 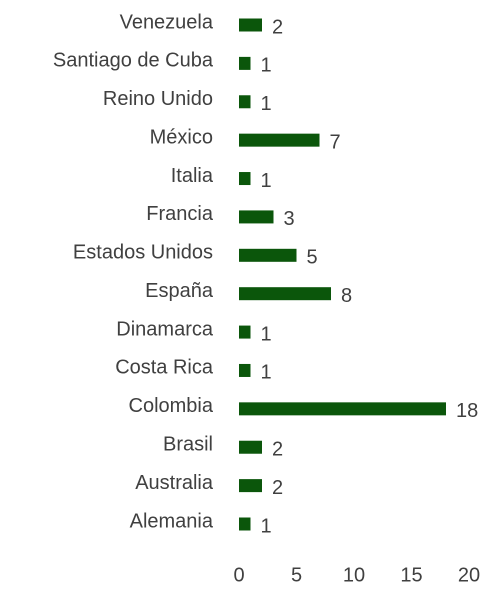 I want to click on x-tick-label: 5, so click(x=296, y=575).